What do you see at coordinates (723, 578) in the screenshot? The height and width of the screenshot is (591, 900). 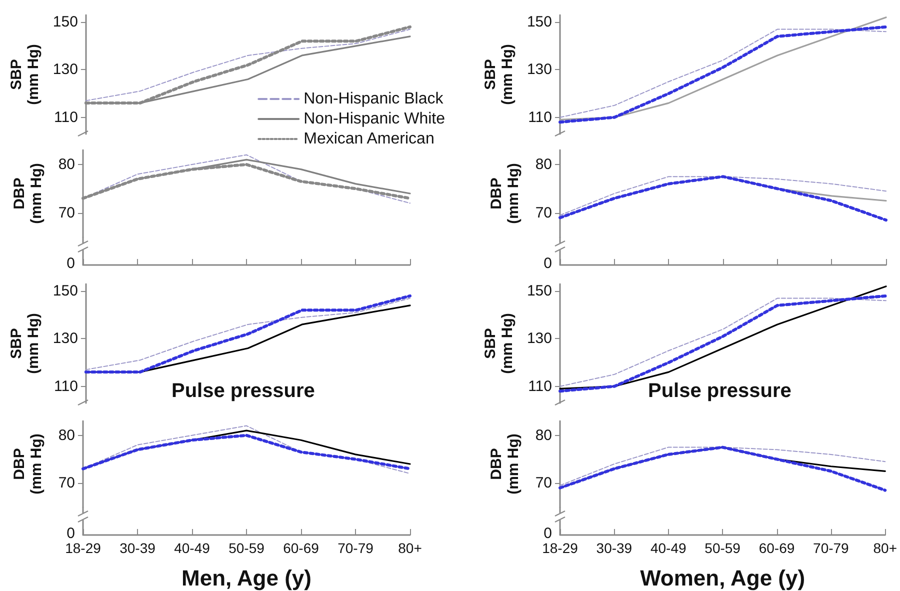 I see `x-axis-title: Women, Age (y)` at bounding box center [723, 578].